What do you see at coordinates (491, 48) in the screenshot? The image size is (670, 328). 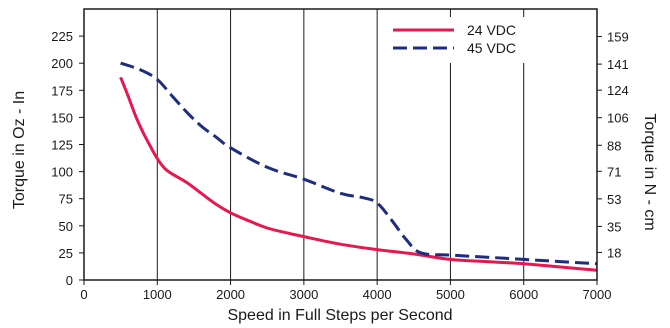 I see `legend-label: 45 VDC` at bounding box center [491, 48].